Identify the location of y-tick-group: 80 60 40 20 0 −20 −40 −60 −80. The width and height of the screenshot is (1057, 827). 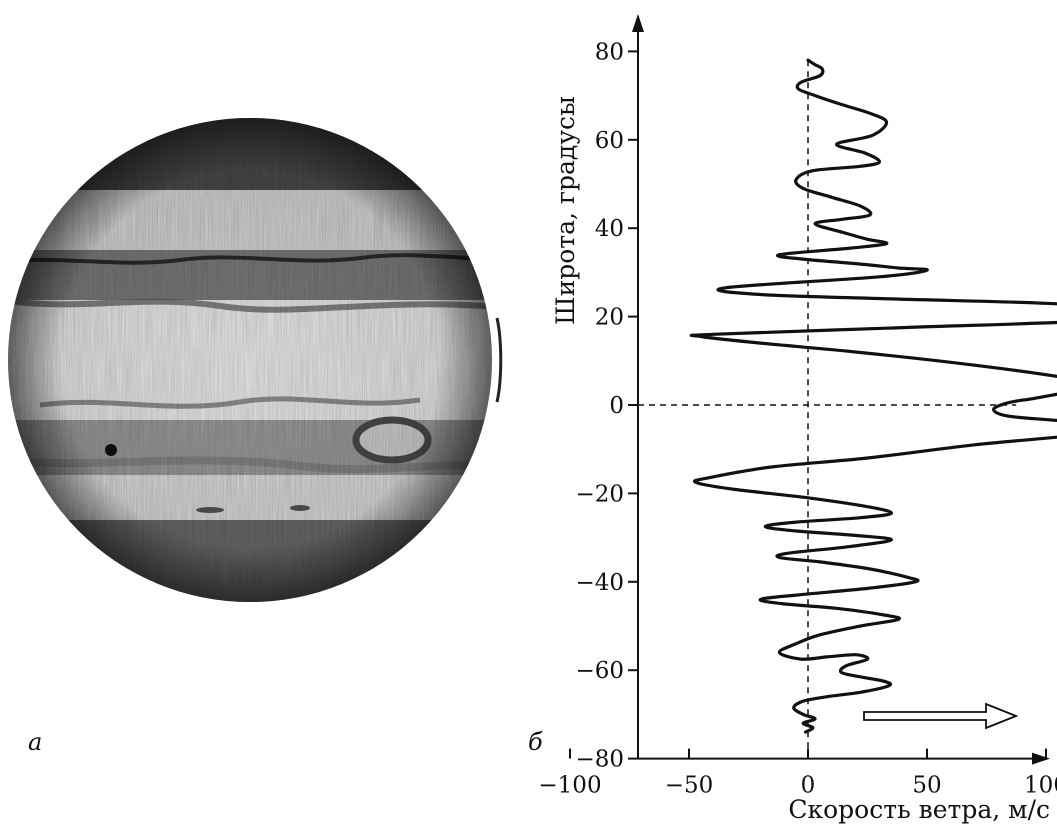
(606, 406).